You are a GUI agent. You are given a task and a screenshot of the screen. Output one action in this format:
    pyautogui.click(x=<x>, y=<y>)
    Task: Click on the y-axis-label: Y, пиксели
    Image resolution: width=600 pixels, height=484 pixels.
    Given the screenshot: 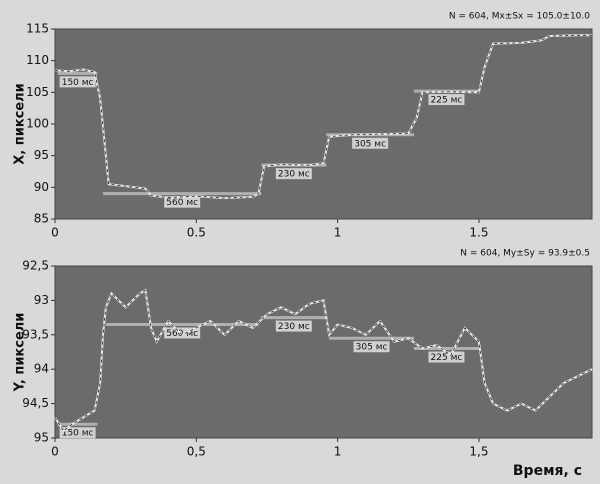 What is the action you would take?
    pyautogui.click(x=20, y=353)
    